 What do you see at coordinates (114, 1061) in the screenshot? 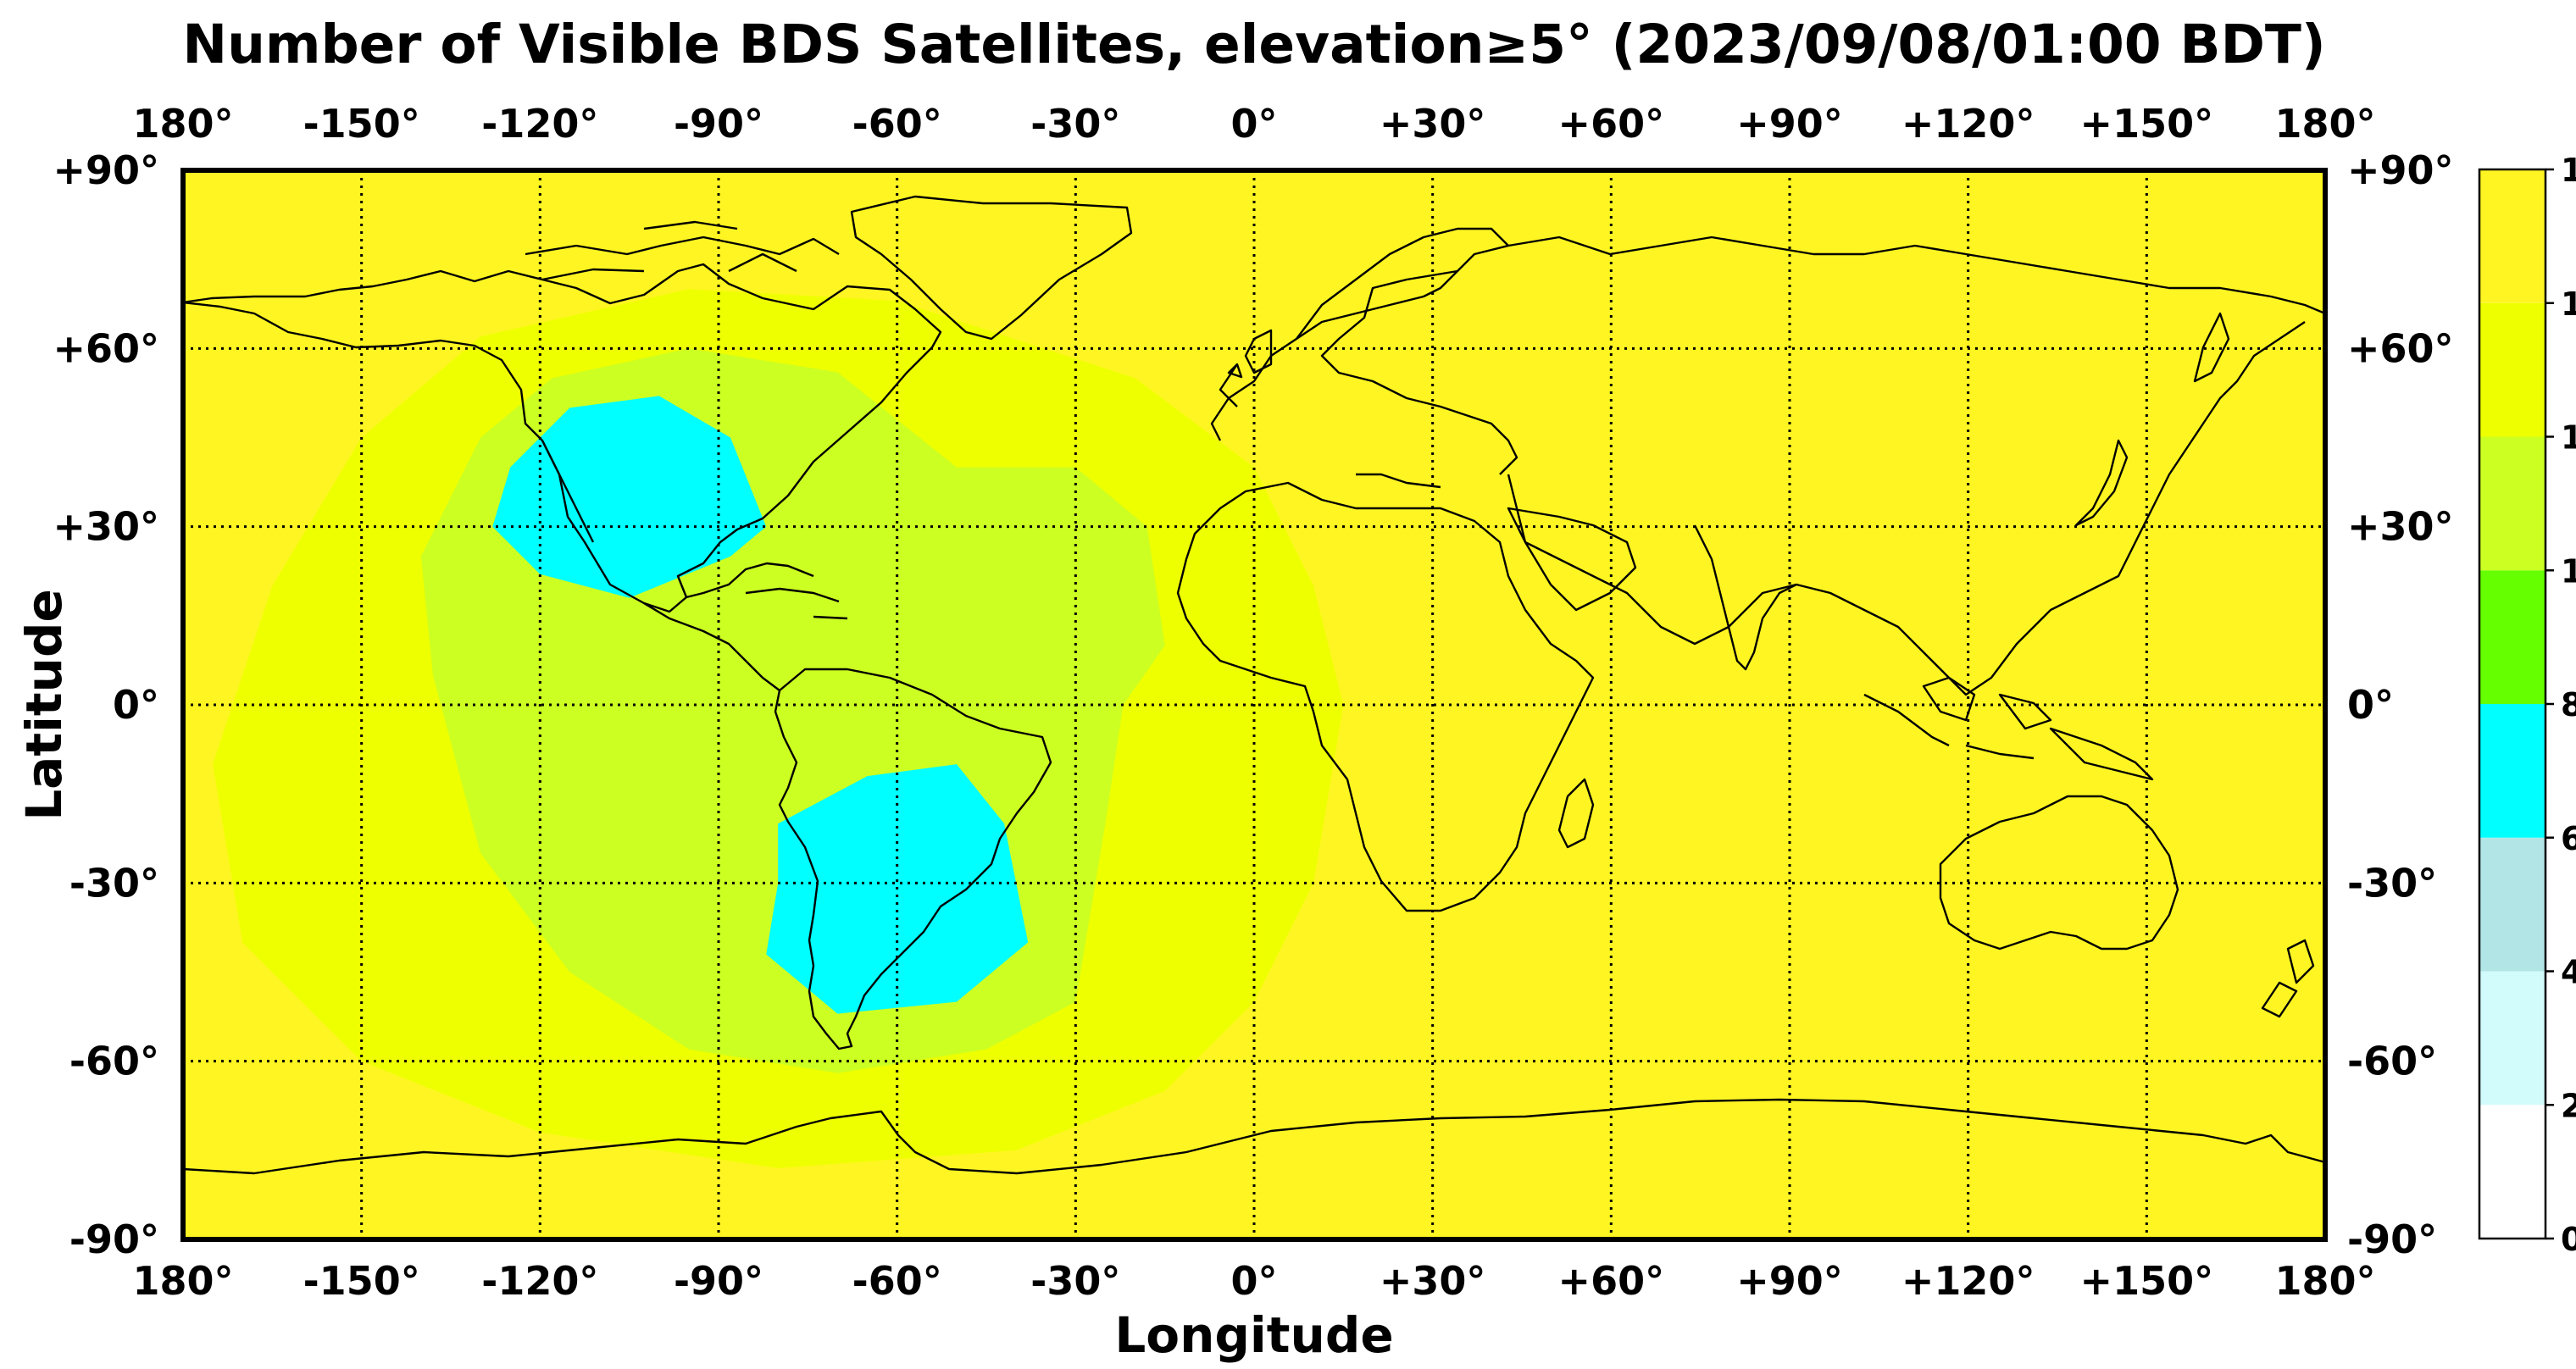
I see `y-tick-label-left: -60°` at bounding box center [114, 1061].